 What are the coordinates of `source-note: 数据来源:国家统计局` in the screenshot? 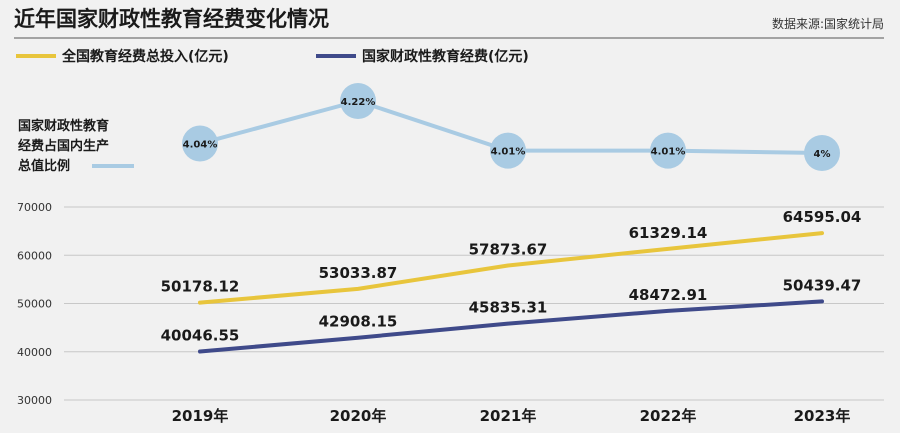 It's located at (828, 23).